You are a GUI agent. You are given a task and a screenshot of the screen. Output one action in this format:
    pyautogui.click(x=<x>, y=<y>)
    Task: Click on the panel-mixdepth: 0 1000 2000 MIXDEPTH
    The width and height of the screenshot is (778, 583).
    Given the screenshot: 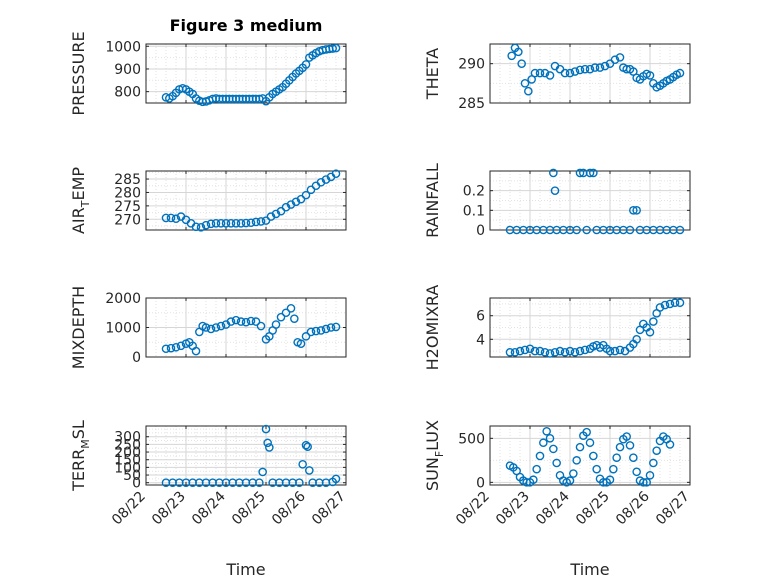 What is the action you would take?
    pyautogui.click(x=208, y=327)
    